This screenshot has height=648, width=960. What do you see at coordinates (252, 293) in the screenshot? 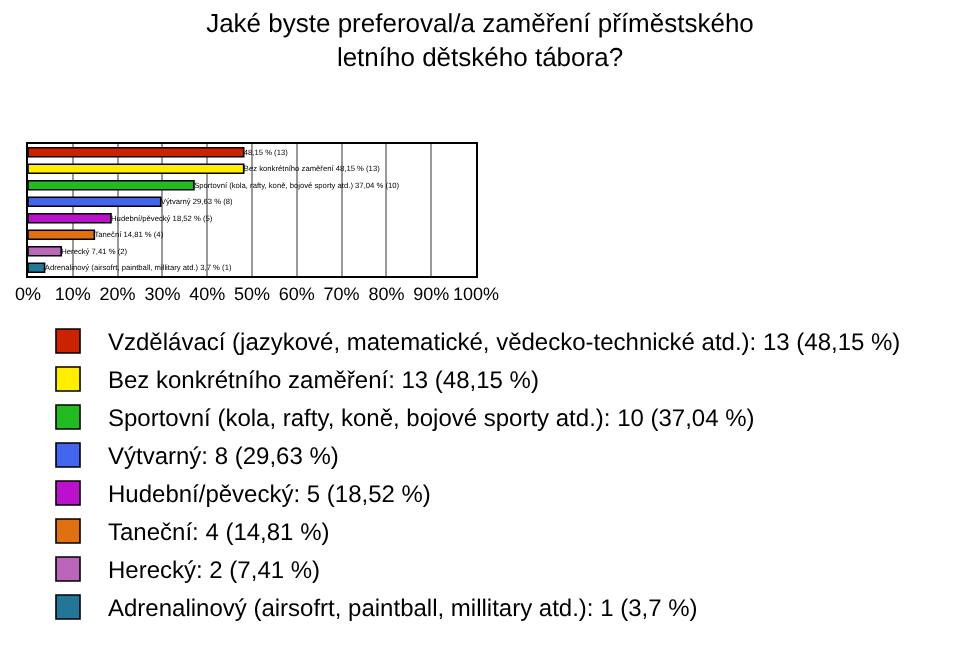
I see `x-tick-label: 50%` at bounding box center [252, 293].